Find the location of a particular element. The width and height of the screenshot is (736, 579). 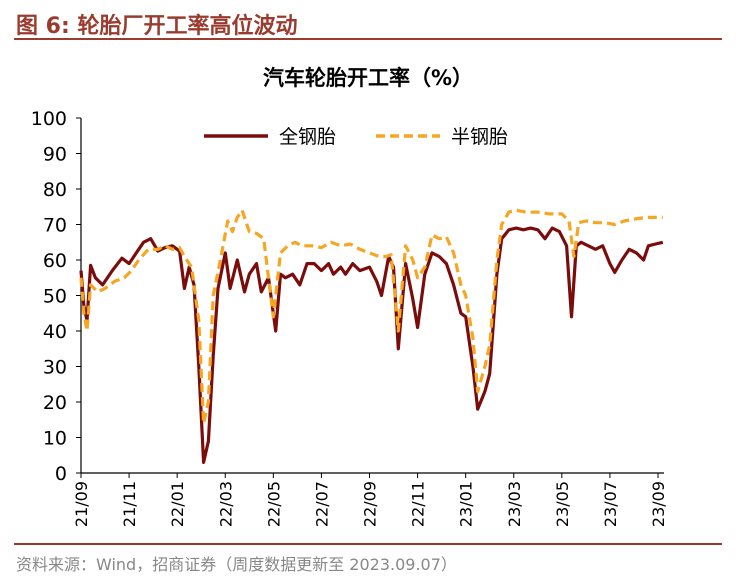

y-tick-label: 70 is located at coordinates (55, 226).